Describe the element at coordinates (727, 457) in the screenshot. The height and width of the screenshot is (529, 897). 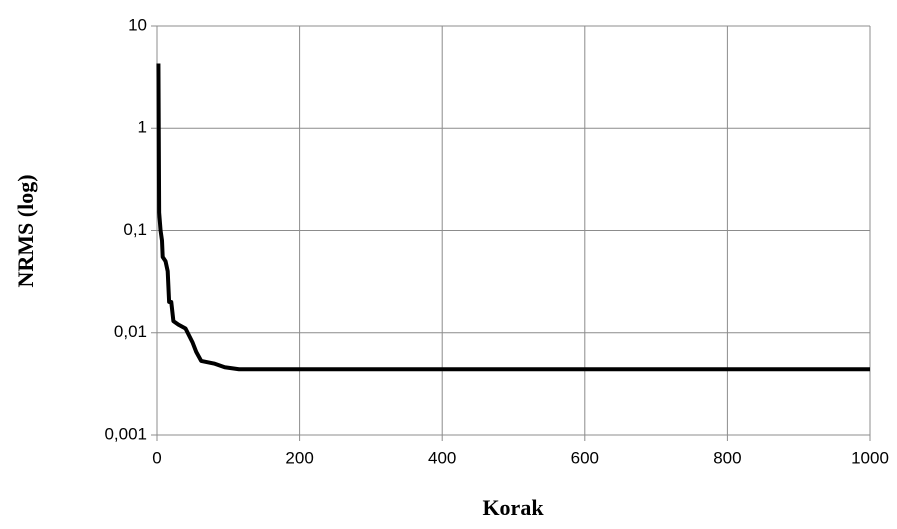
I see `x-tick-label: 800` at that location.